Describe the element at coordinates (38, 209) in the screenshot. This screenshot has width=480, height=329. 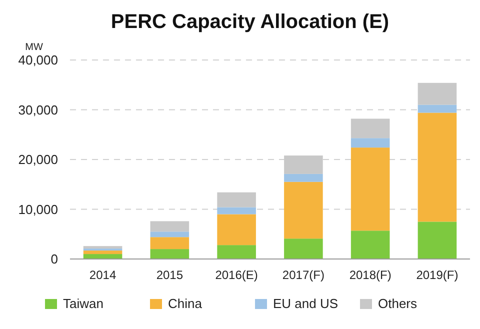
I see `y-tick-label: 10,000` at that location.